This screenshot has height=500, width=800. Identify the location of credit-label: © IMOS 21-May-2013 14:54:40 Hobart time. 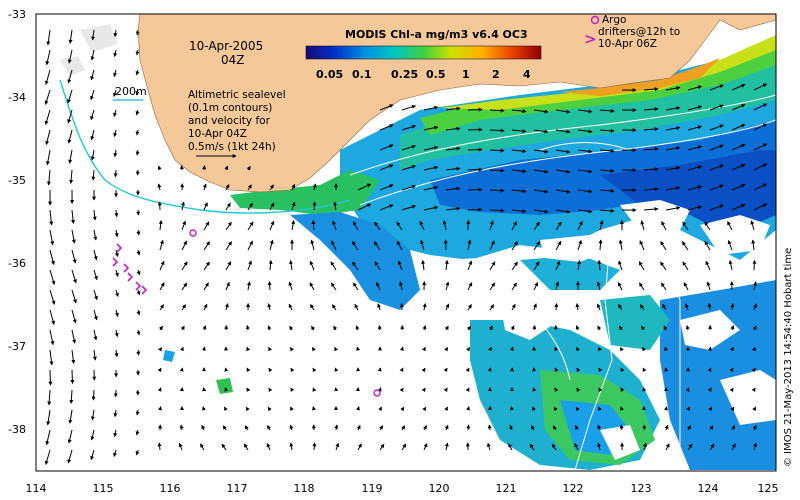
(788, 357).